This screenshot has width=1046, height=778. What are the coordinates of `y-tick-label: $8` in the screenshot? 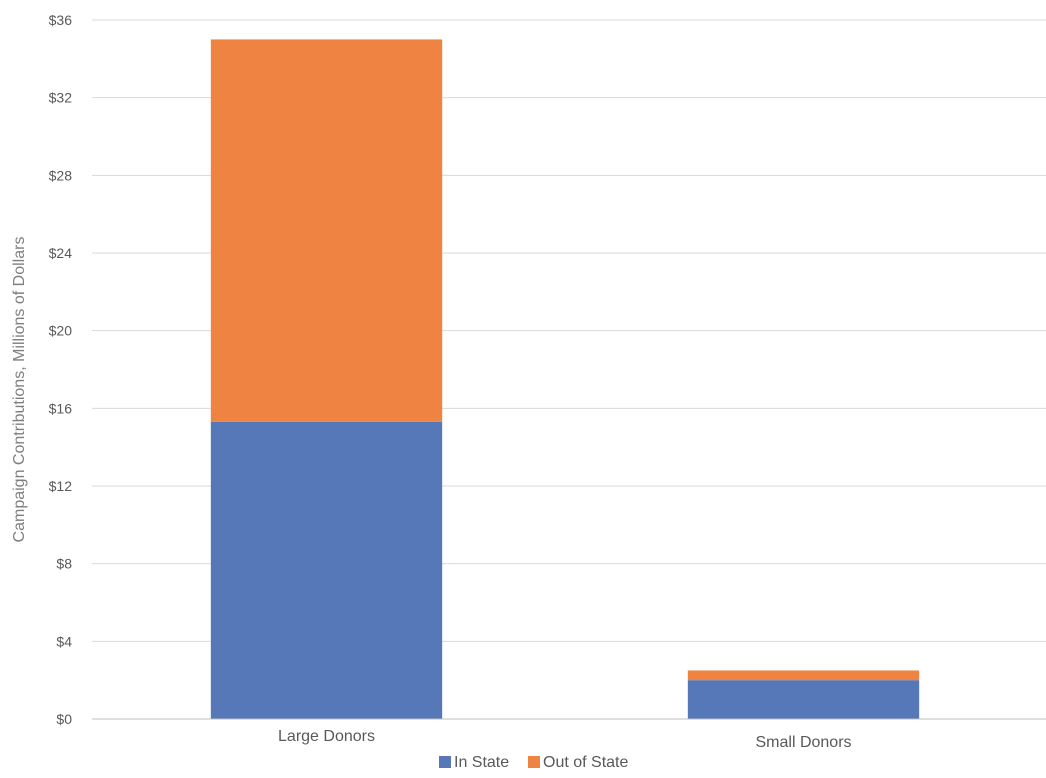 It's located at (64, 564).